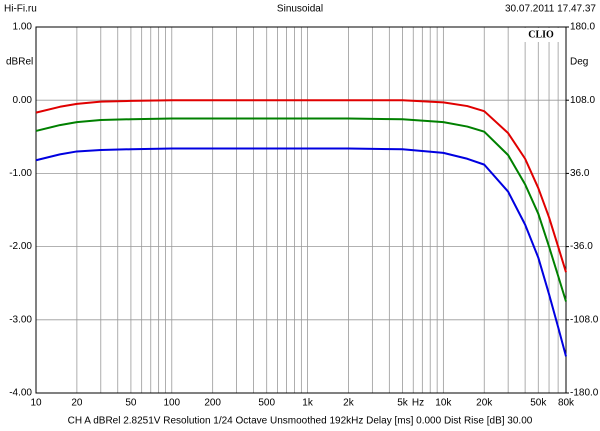  I want to click on y-tick-label: -4.00, so click(20, 393).